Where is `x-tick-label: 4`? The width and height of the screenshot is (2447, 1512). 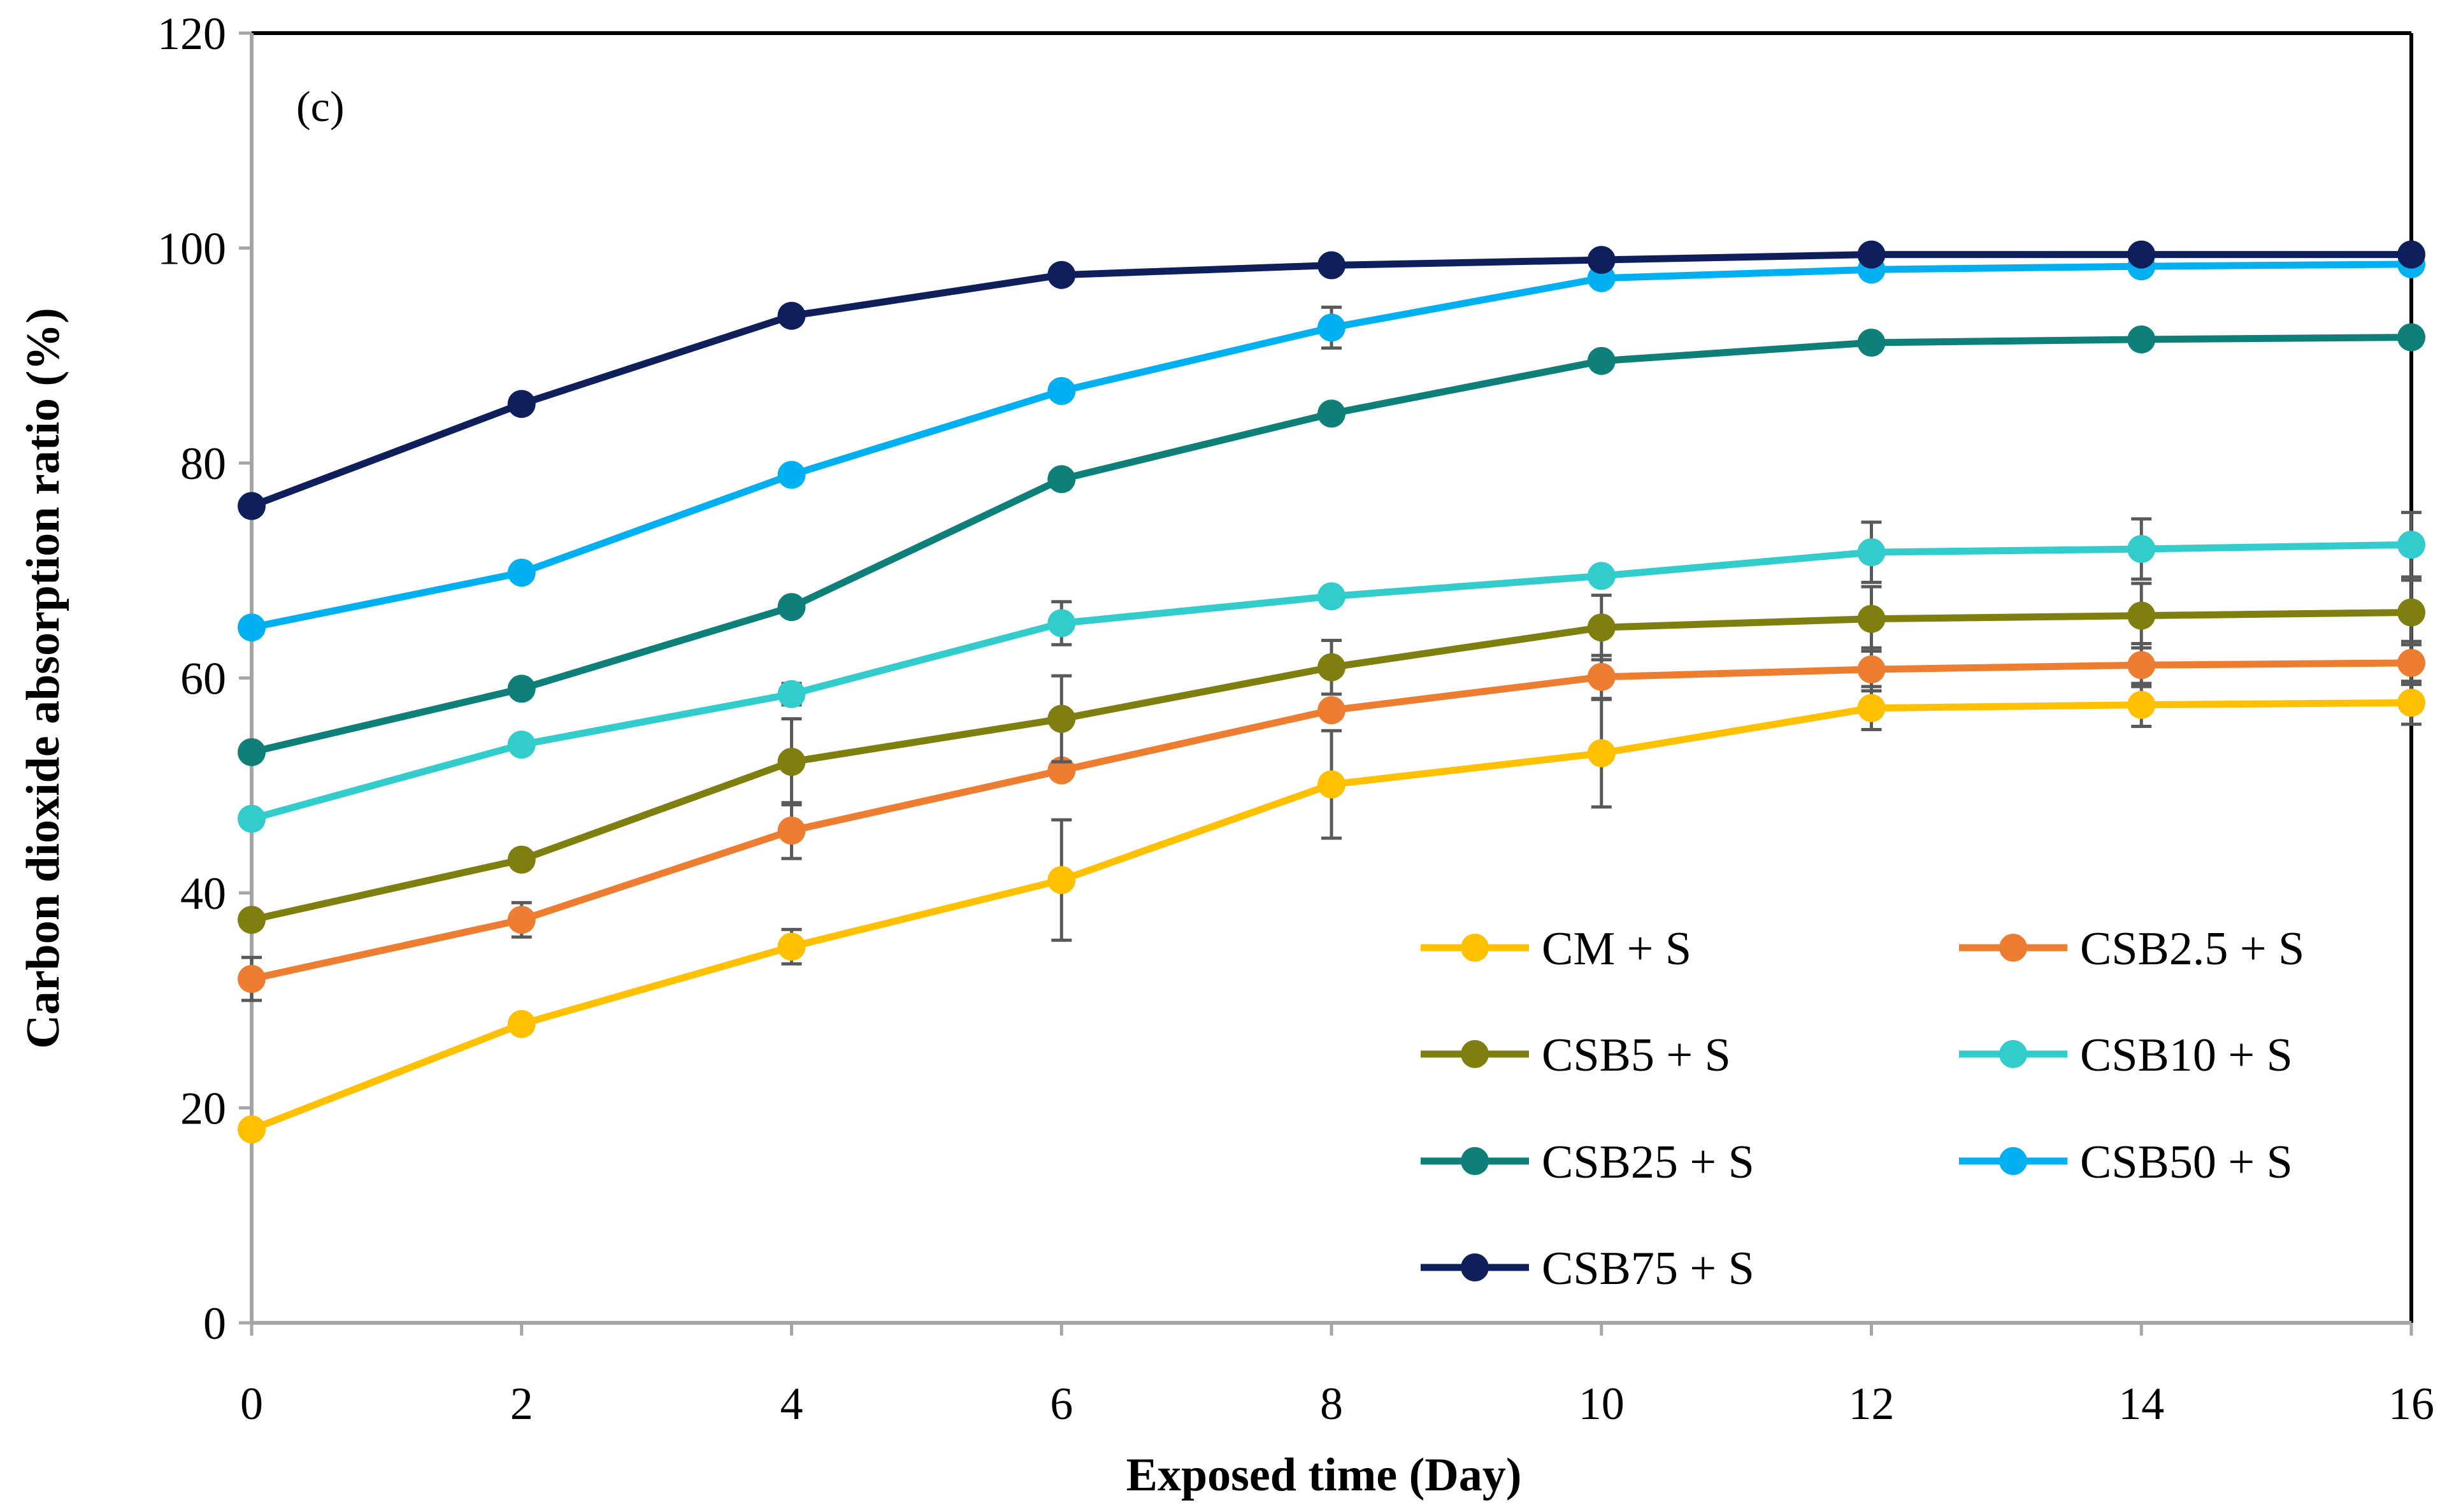 x-tick-label: 4 is located at coordinates (791, 1403).